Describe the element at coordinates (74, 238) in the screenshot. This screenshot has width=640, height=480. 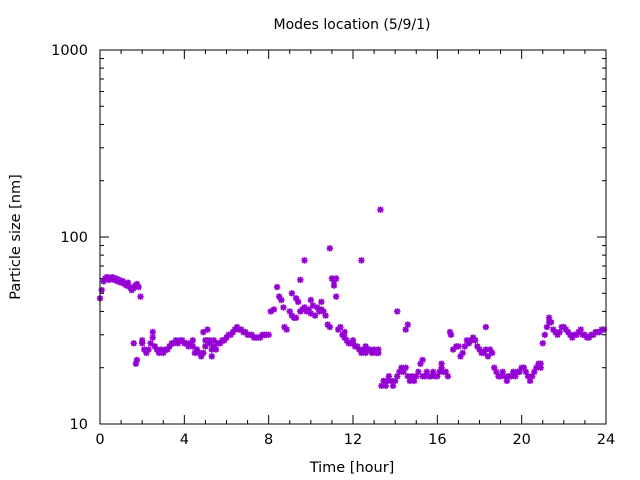
I see `y-tick-label: 100` at that location.